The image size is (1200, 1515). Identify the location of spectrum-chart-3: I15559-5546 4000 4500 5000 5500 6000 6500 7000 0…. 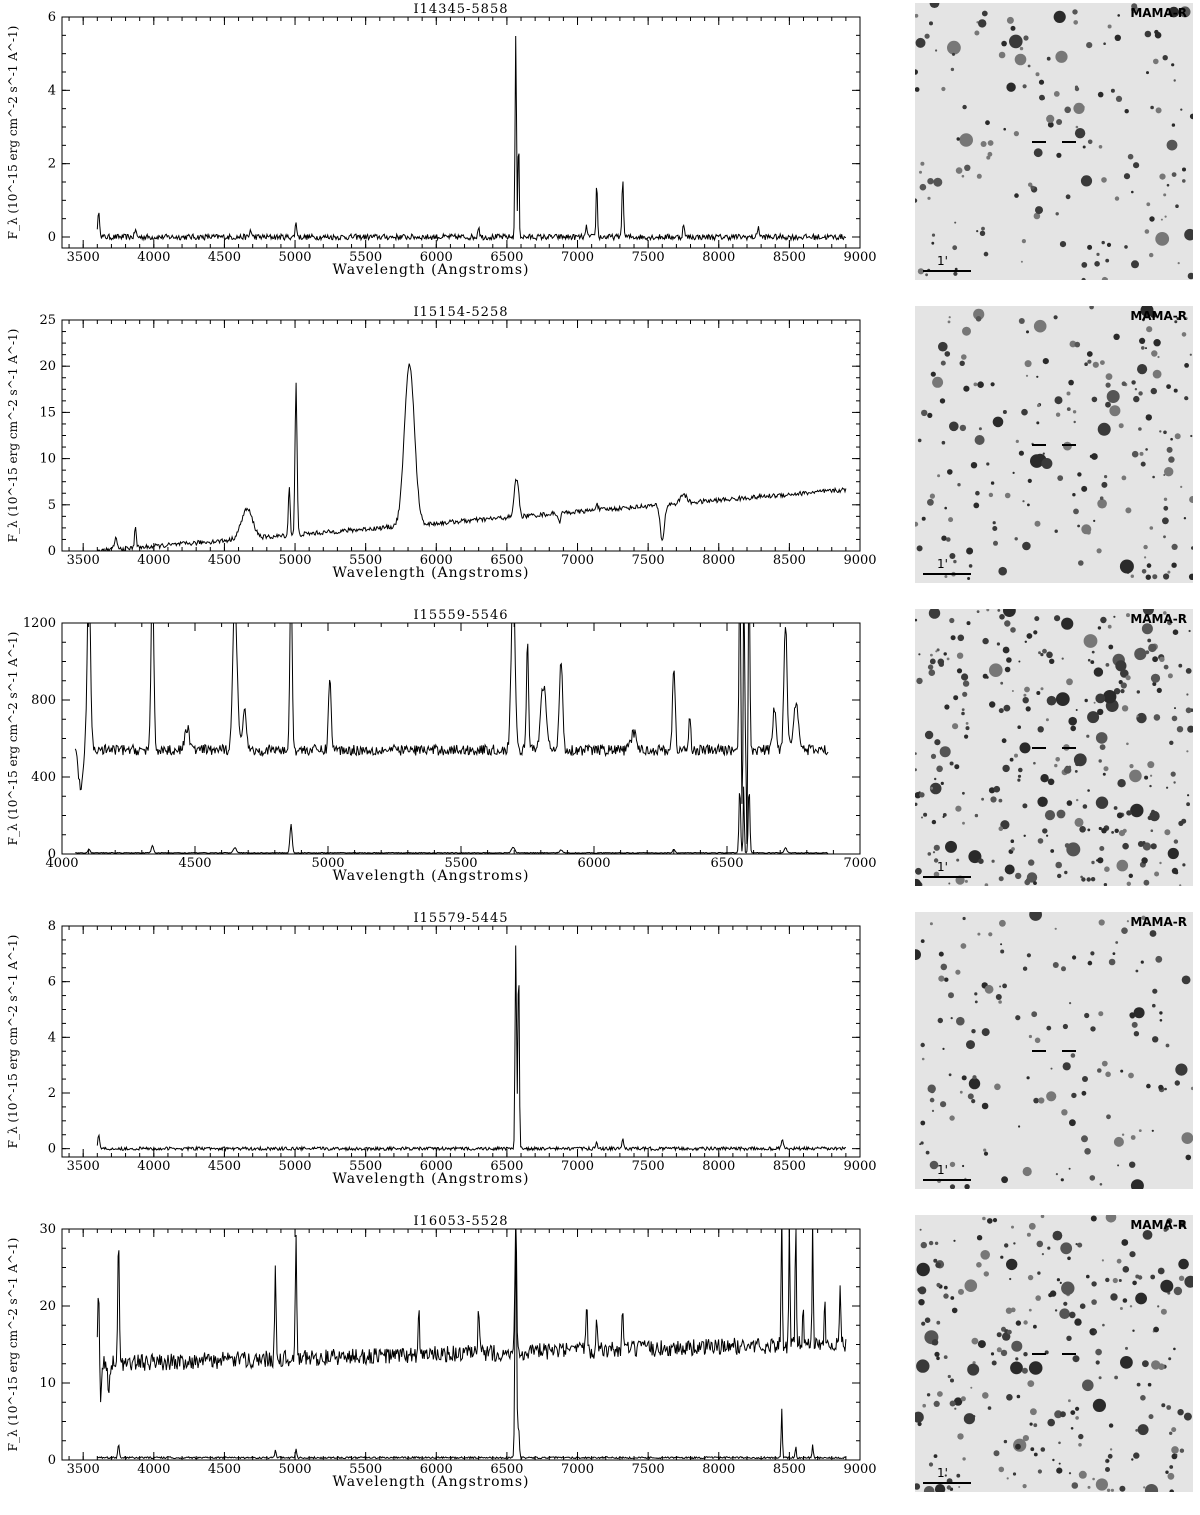
(441, 746).